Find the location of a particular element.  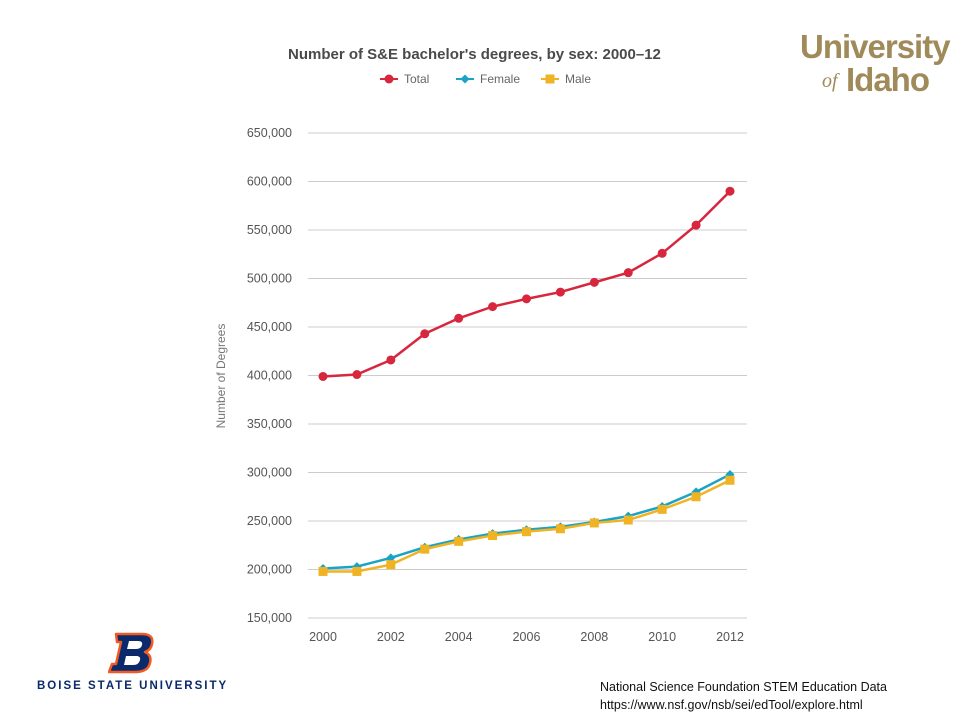

y-tick-label: 650,000 is located at coordinates (269, 133).